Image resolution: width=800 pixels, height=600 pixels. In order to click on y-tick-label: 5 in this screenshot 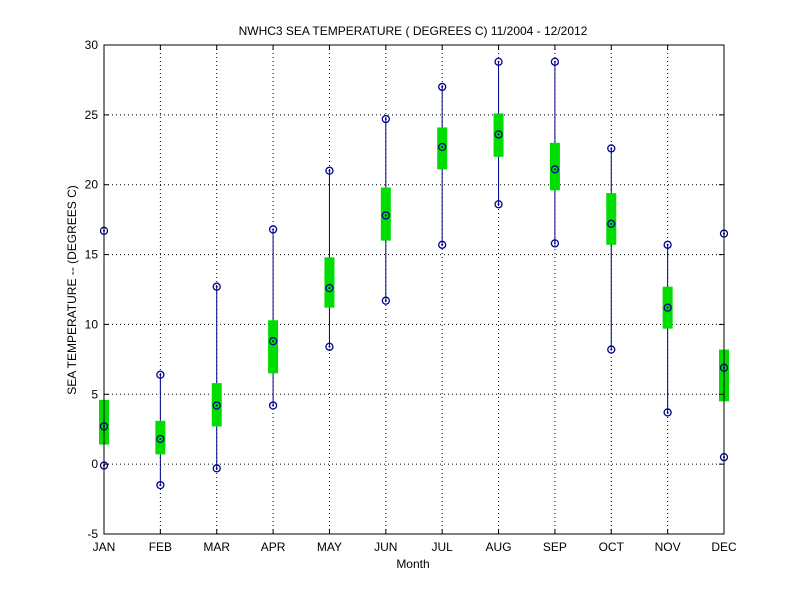, I will do `click(94, 394)`.